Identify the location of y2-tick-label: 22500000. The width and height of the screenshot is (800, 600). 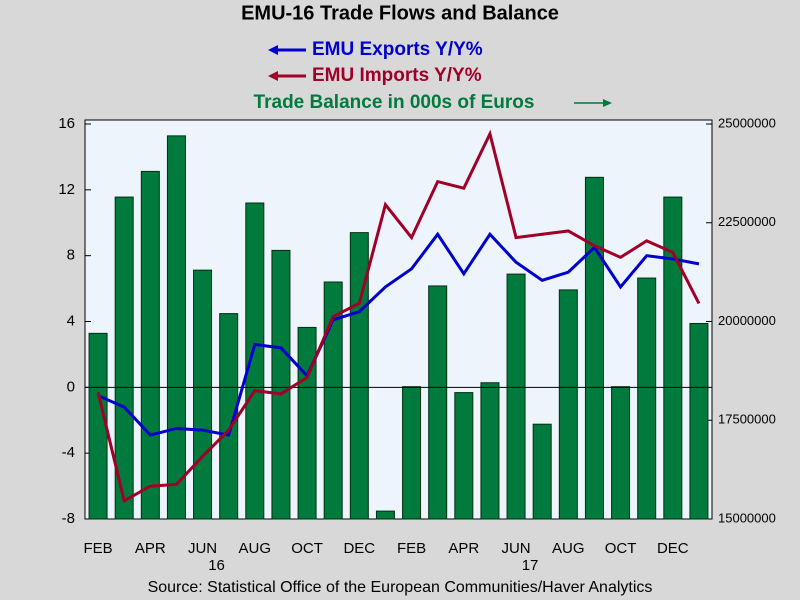
(747, 221).